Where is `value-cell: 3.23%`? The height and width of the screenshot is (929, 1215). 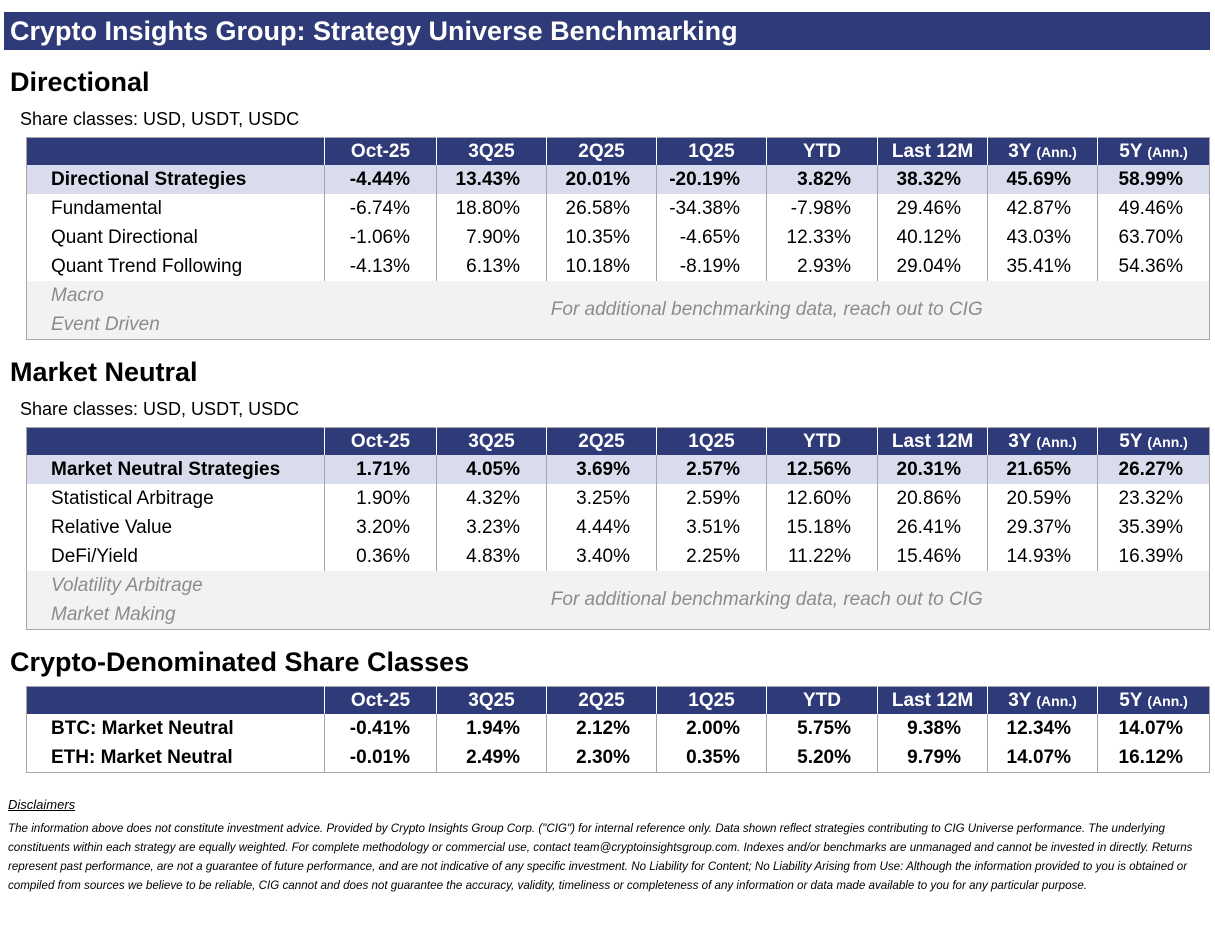
value-cell: 3.23% is located at coordinates (491, 527).